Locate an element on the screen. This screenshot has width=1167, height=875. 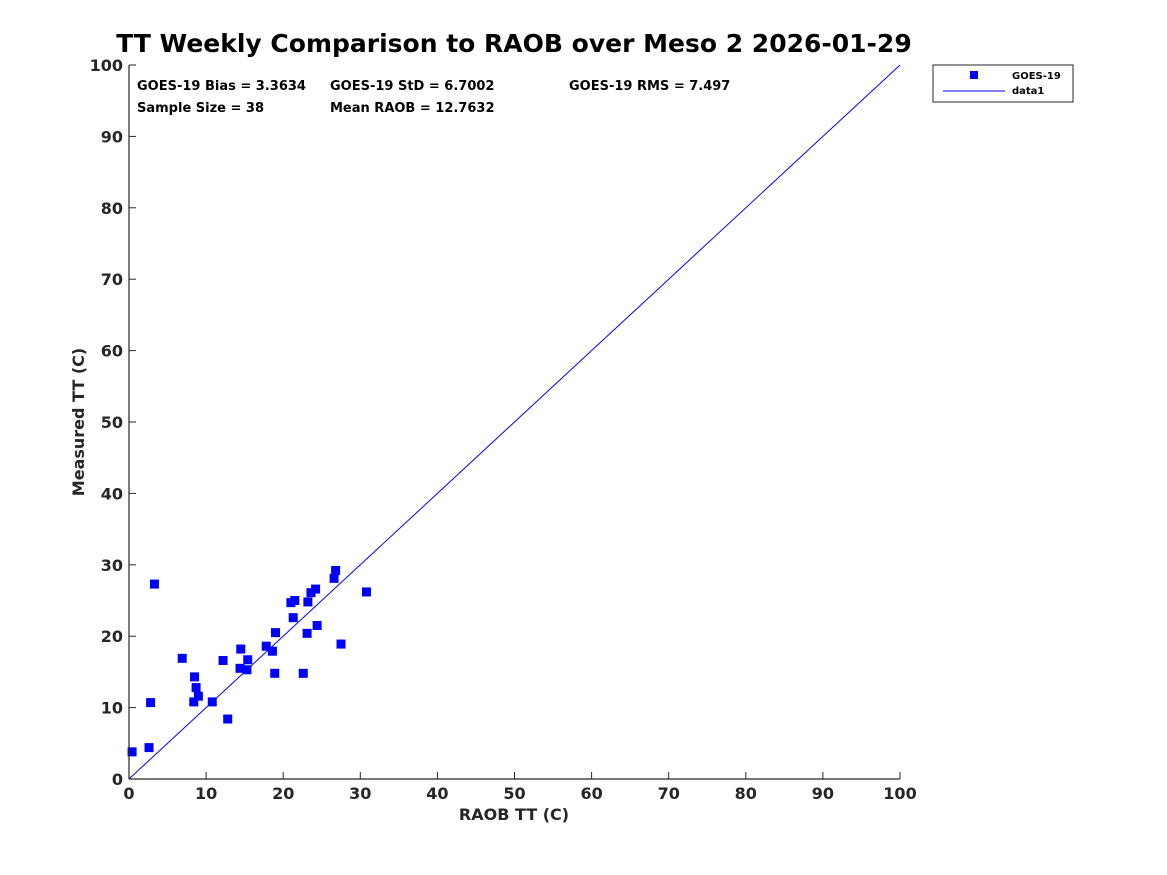
stat-bias: GOES-19 Bias = 3.3634 is located at coordinates (221, 86).